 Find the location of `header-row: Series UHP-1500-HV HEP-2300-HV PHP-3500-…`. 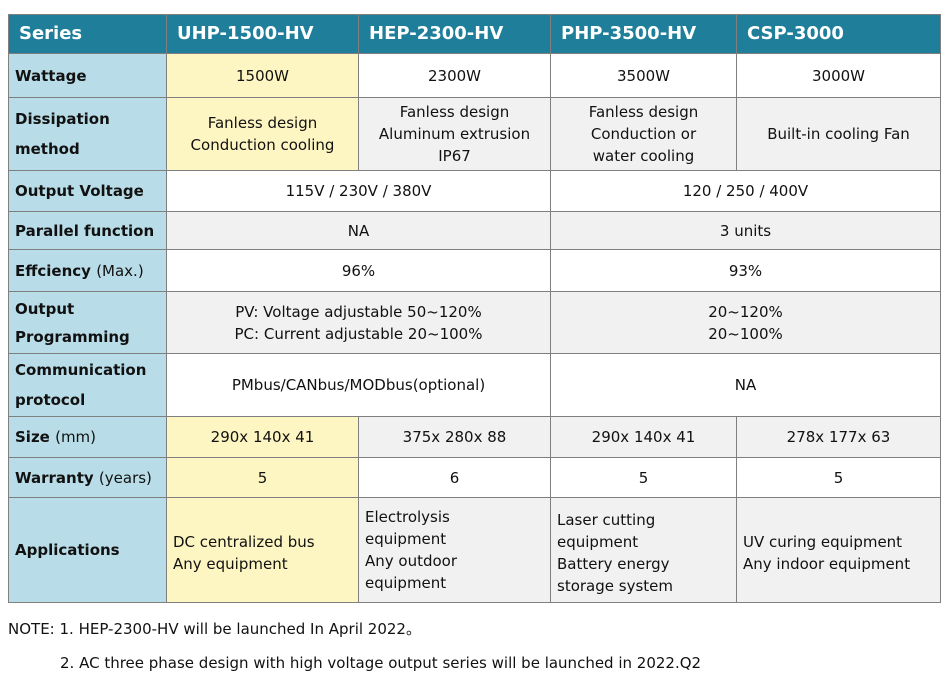

header-row: Series UHP-1500-HV HEP-2300-HV PHP-3500-… is located at coordinates (474, 34).